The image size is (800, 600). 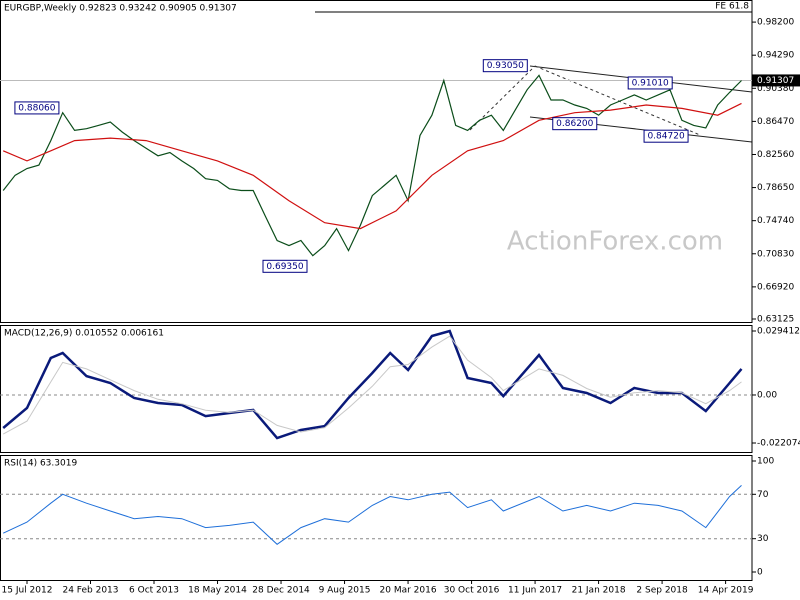 What do you see at coordinates (408, 591) in the screenshot?
I see `x-tick-label: 20 Mar 2016` at bounding box center [408, 591].